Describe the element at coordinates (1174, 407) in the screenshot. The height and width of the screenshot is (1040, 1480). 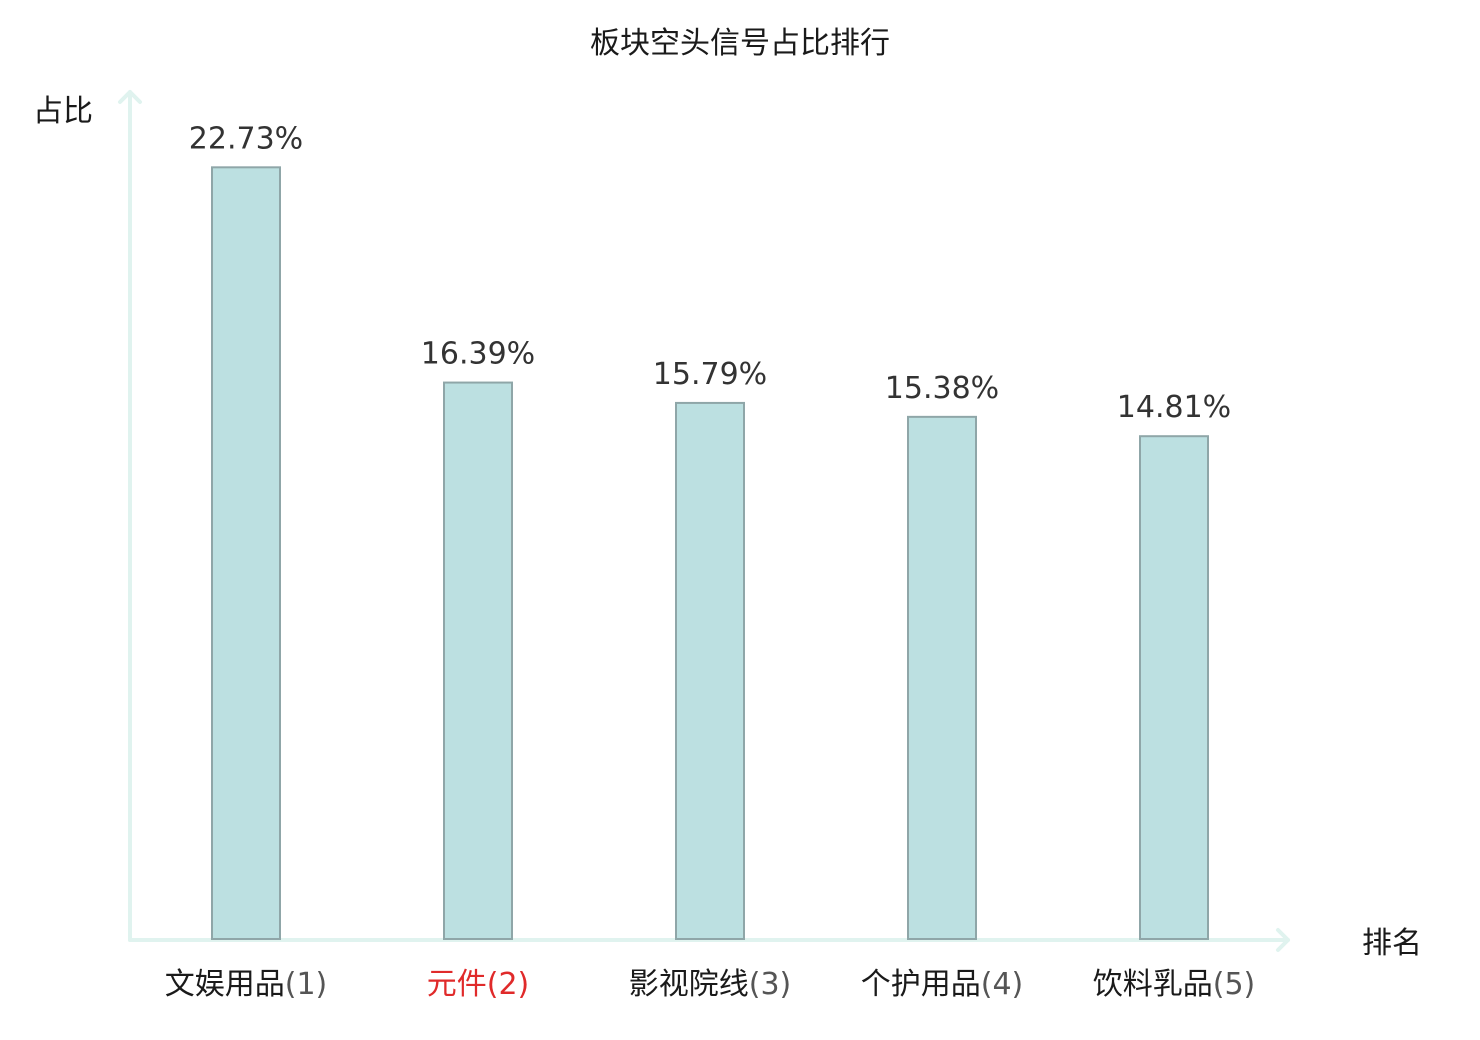
I see `value-label-5: 14.81%` at that location.